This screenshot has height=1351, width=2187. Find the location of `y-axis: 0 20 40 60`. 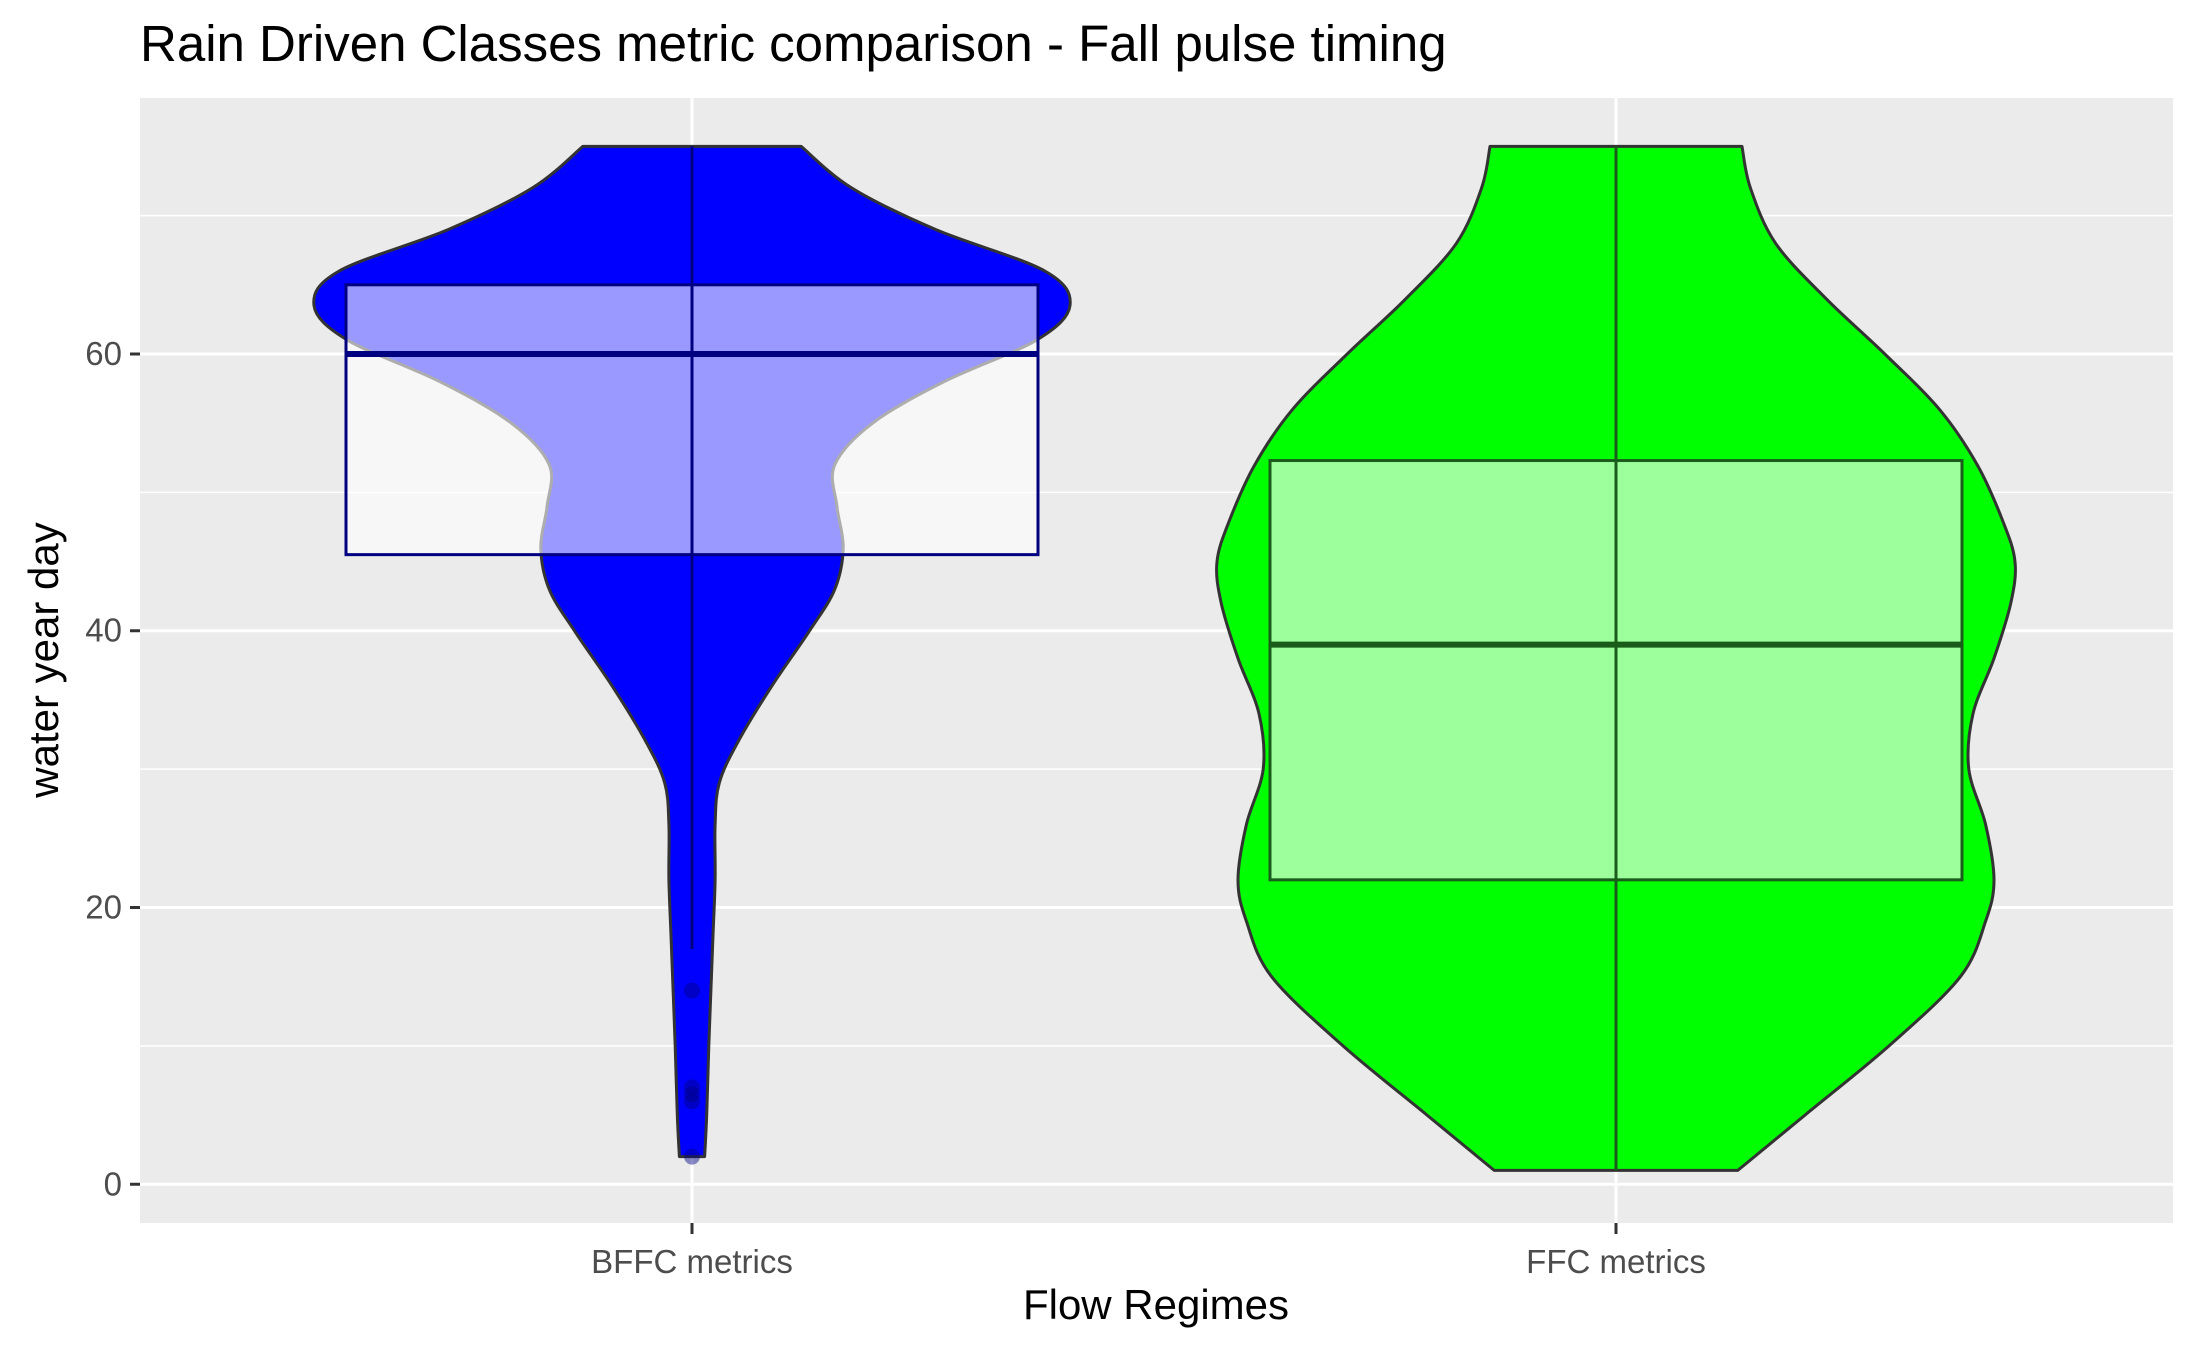

y-axis: 0 20 40 60 is located at coordinates (112, 768).